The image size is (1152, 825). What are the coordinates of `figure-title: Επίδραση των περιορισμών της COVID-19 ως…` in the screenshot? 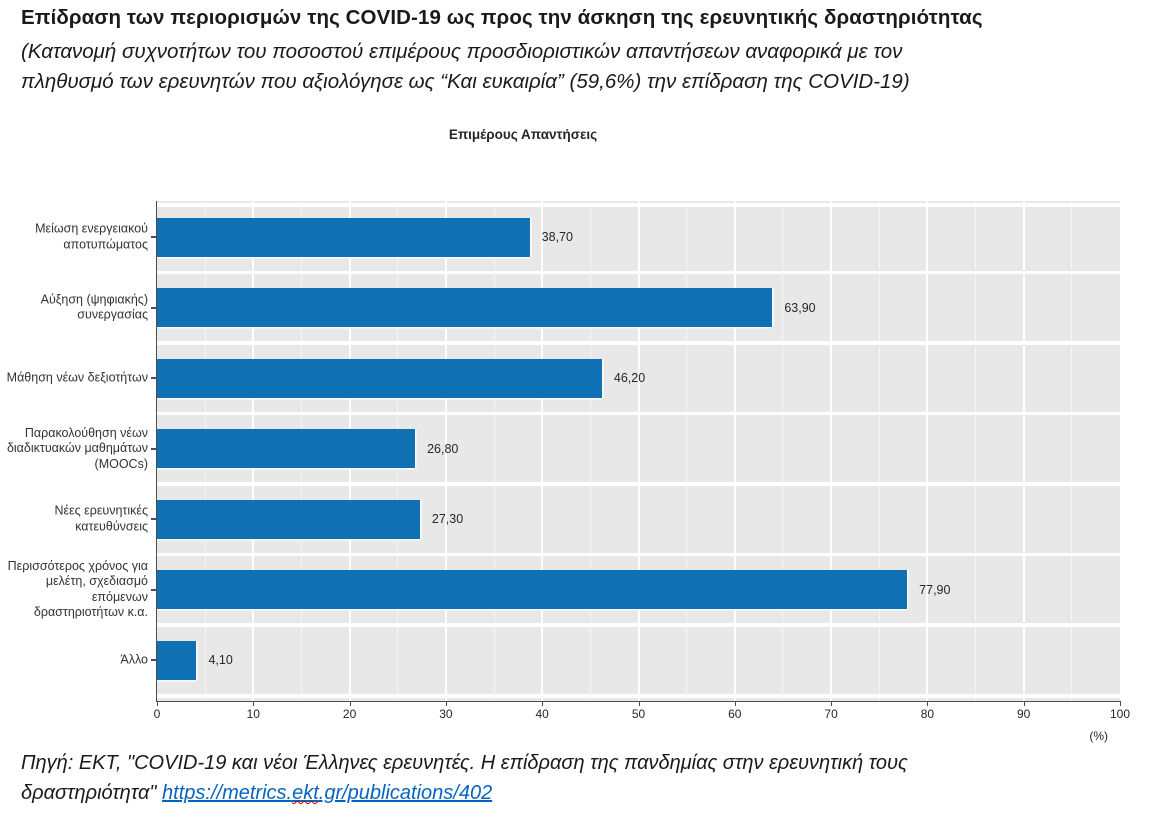 It's located at (502, 17).